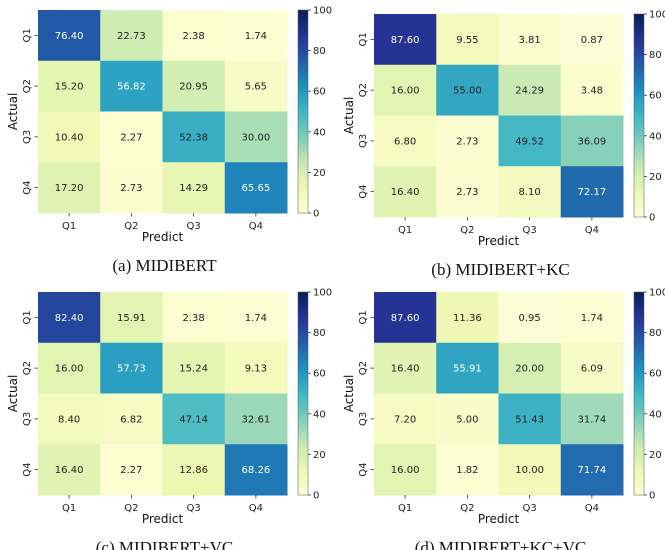 Image resolution: width=665 pixels, height=550 pixels. I want to click on cell-value-label: 15.24, so click(193, 369).